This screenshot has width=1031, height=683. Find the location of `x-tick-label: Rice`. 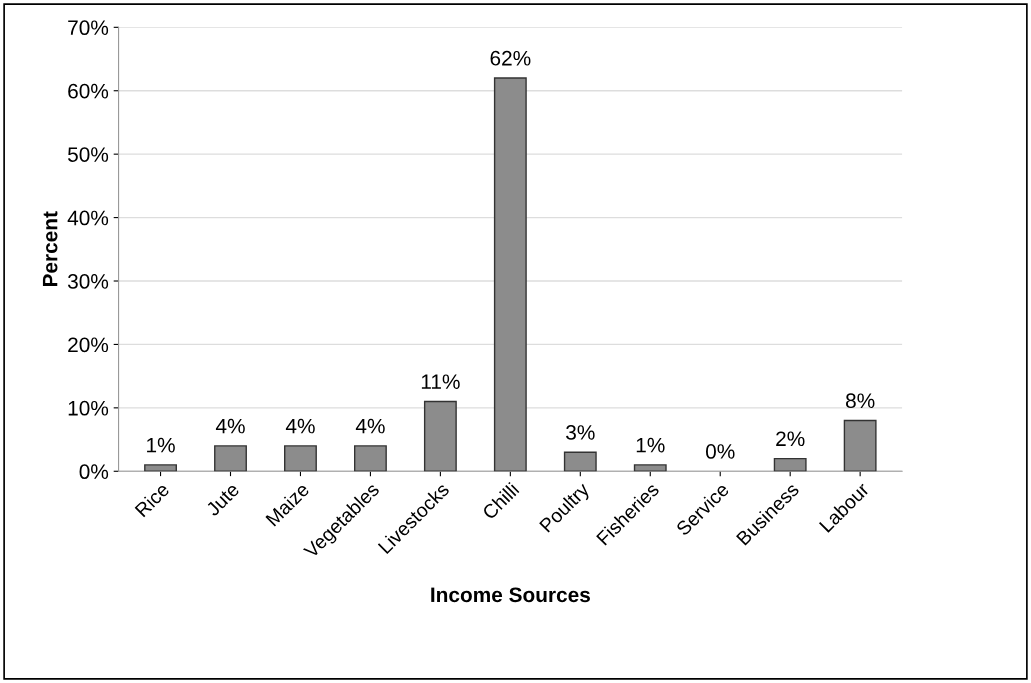

x-tick-label: Rice is located at coordinates (152, 499).